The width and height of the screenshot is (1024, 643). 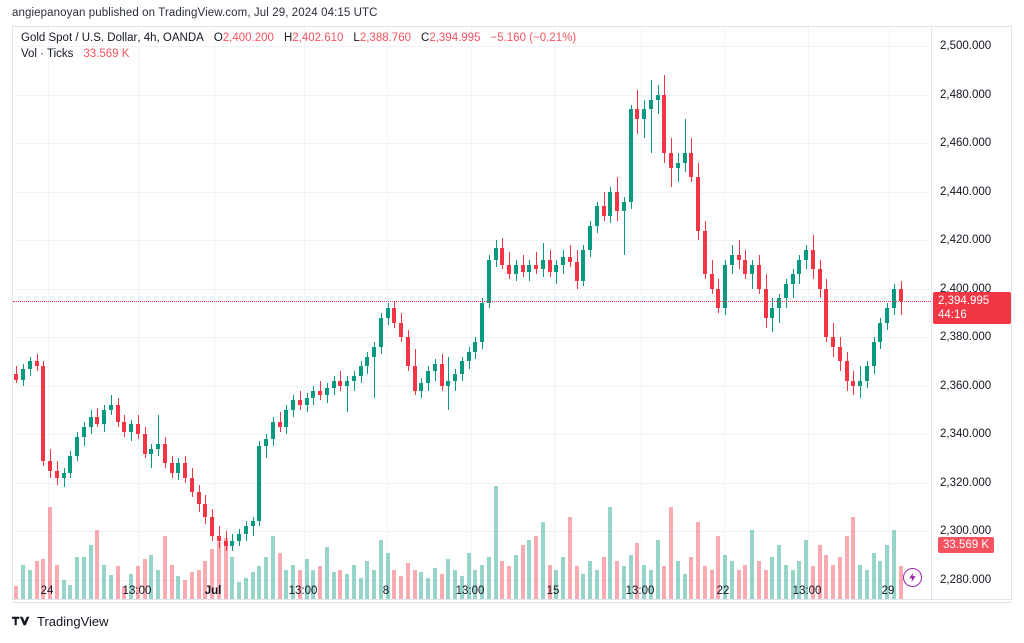 I want to click on lightning-bolt-icon, so click(x=912, y=577).